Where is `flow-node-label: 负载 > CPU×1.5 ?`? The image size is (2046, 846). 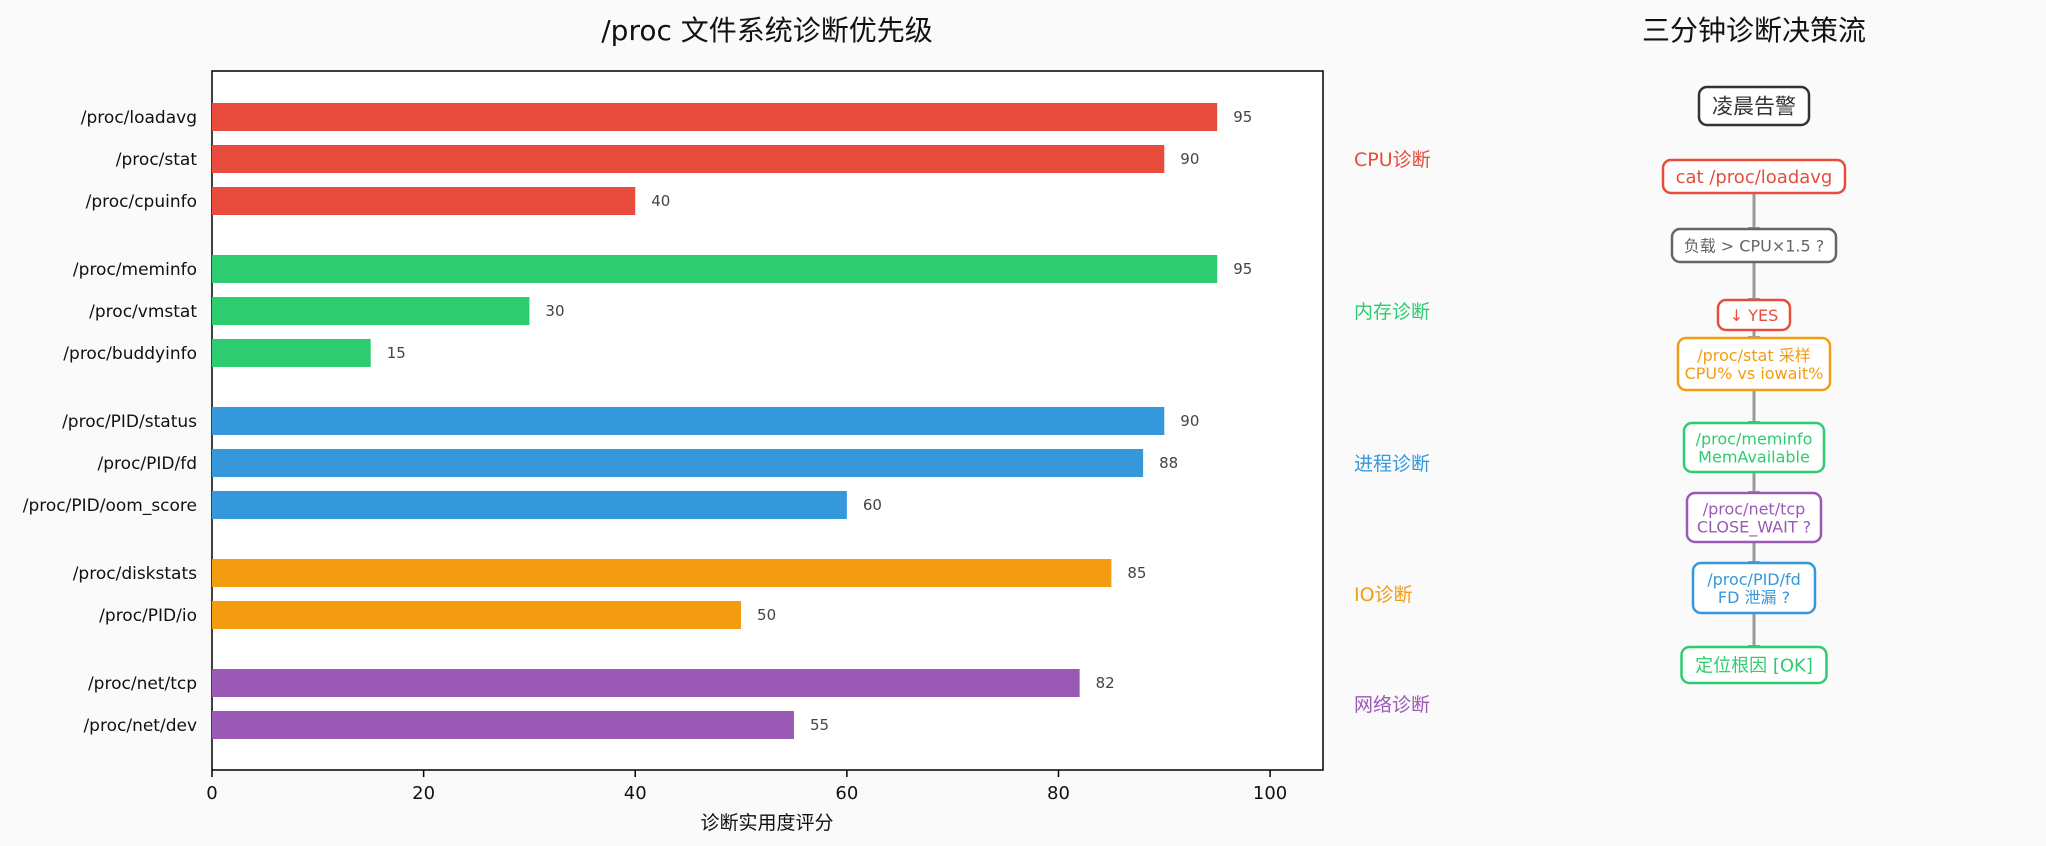 flow-node-label: 负载 > CPU×1.5 ? is located at coordinates (1754, 245).